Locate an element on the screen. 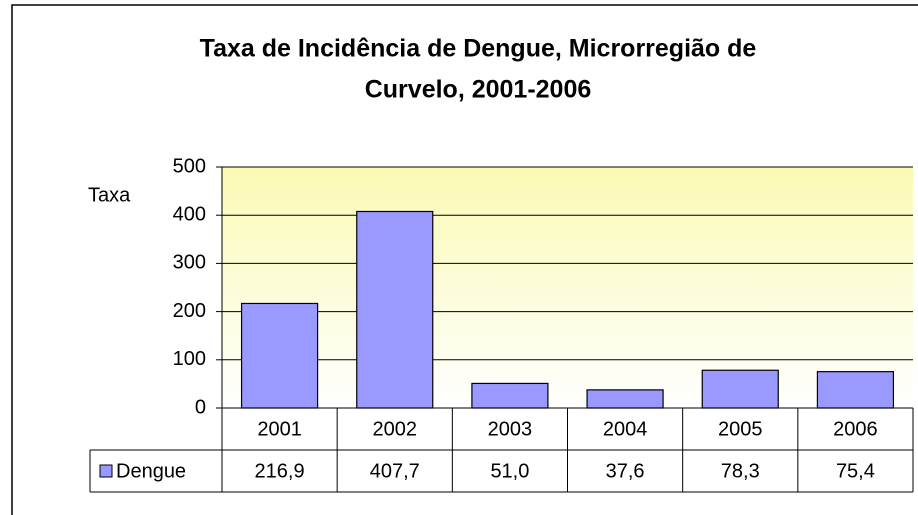 This screenshot has width=918, height=515. x-tick-label: 2006 is located at coordinates (855, 429).